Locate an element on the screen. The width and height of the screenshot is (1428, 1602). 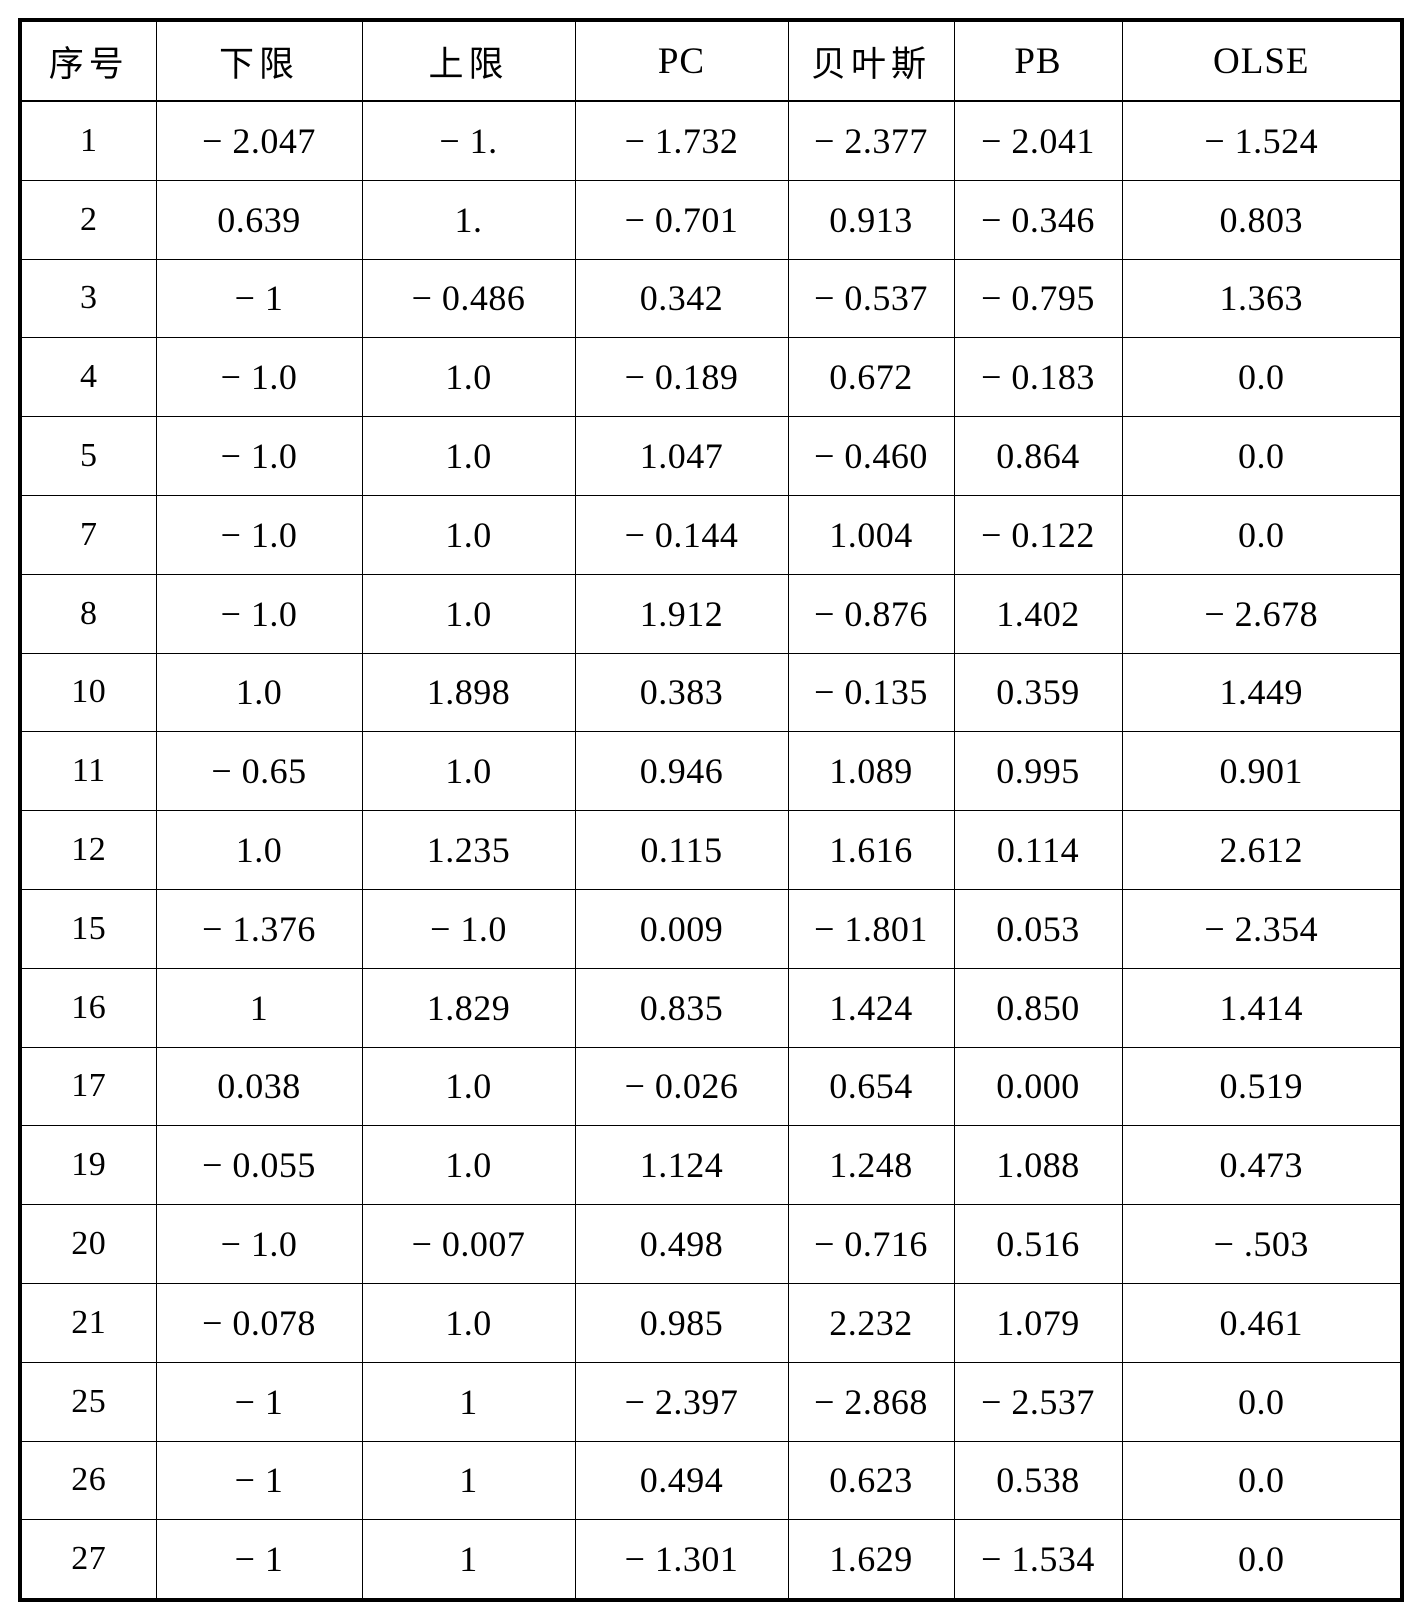
table-row: 20− 1.0− 0.007 0.498− 0.716 0.516− .503 is located at coordinates (711, 1244).